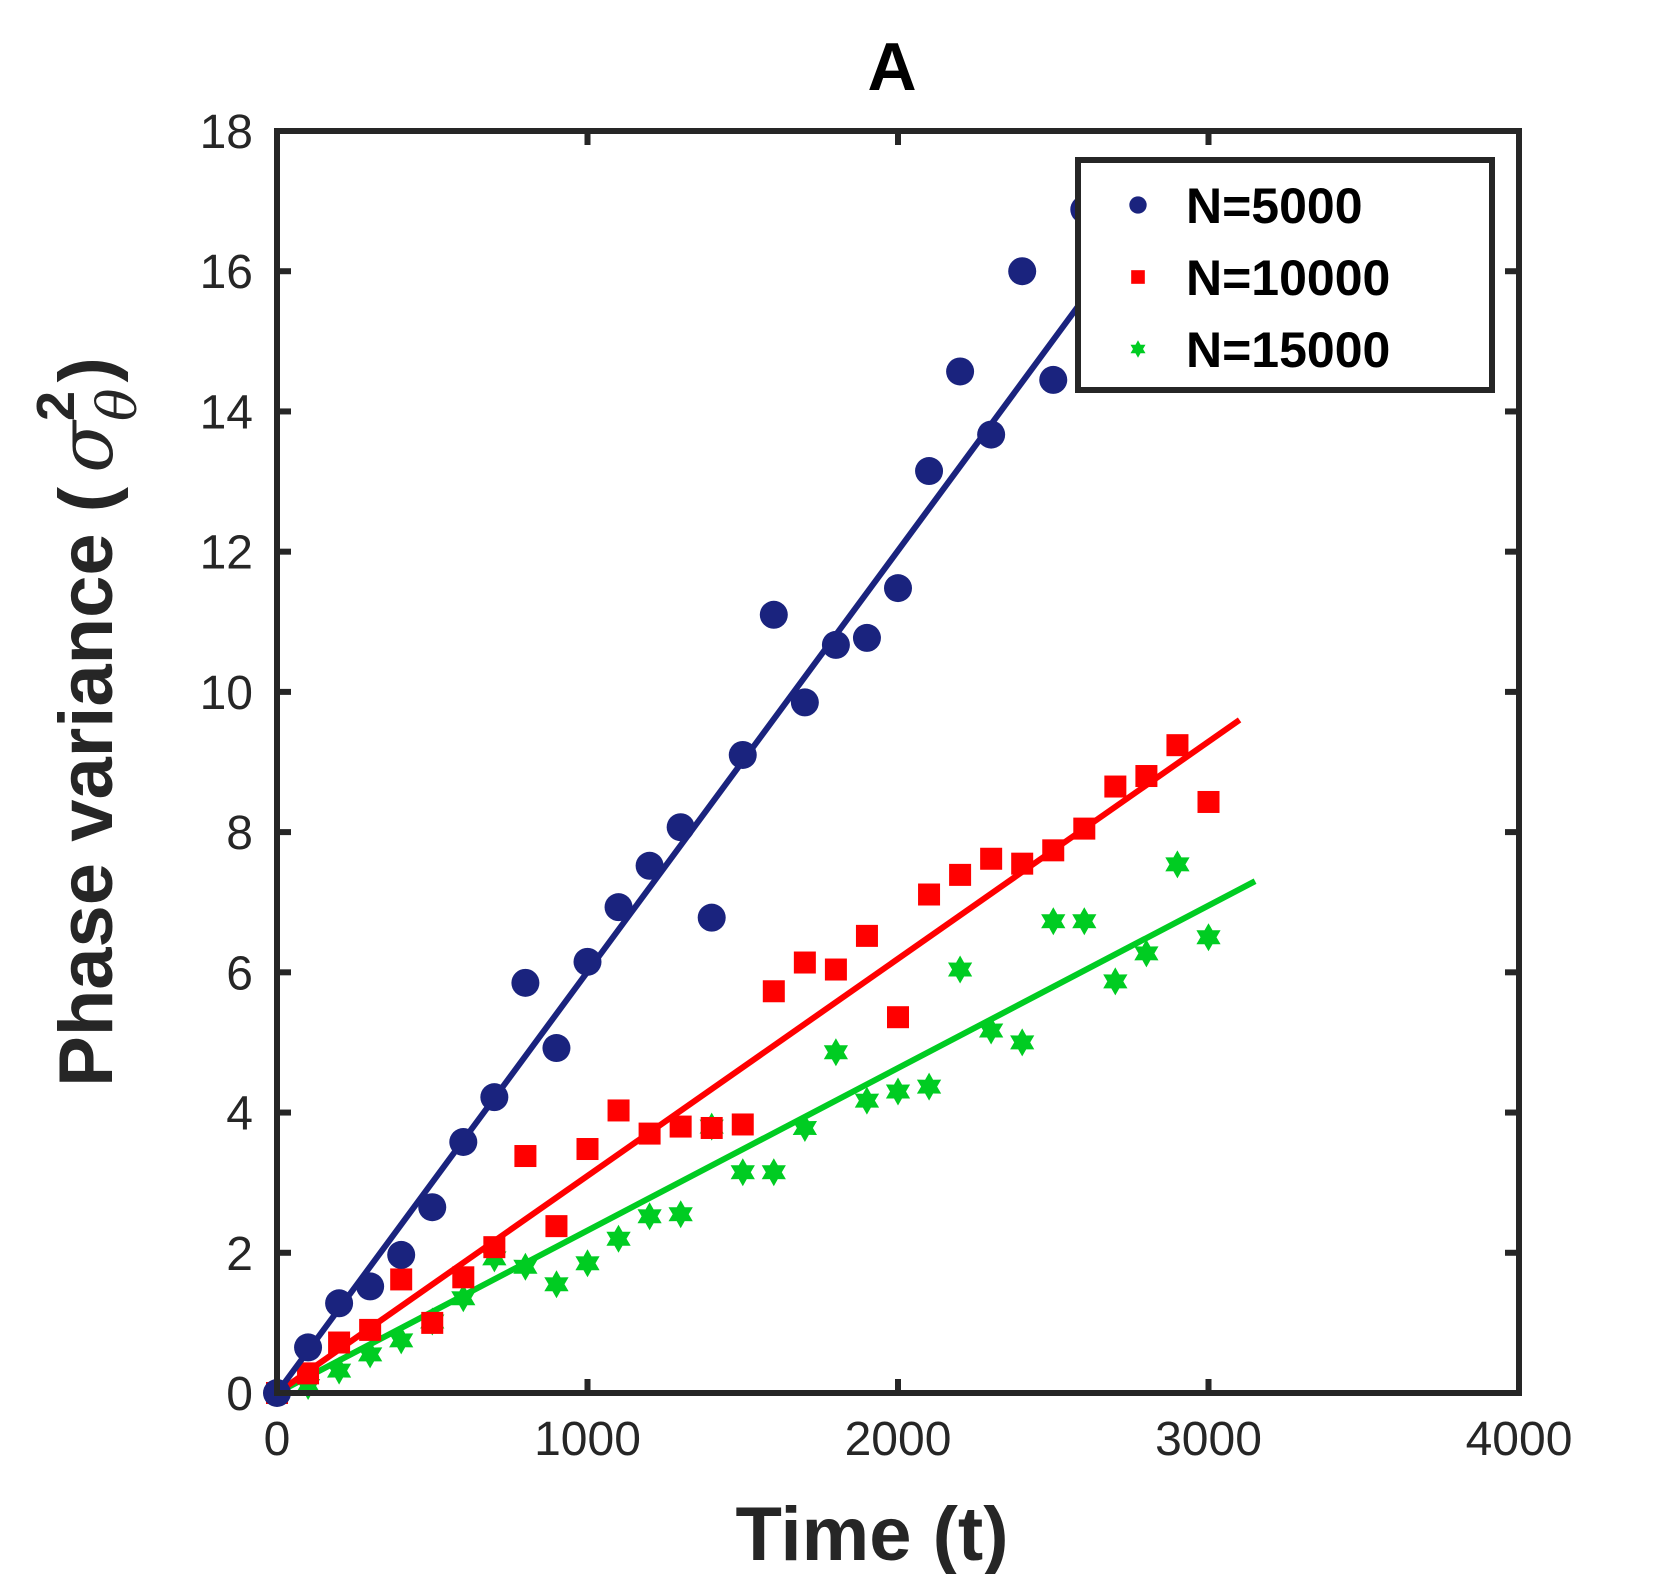  Describe the element at coordinates (1274, 206) in the screenshot. I see `legend-label-n5000: N=5000` at that location.